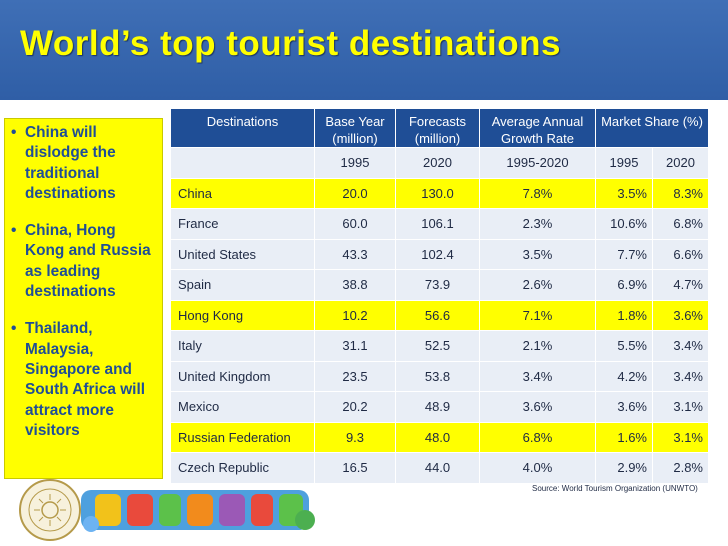 This screenshot has width=728, height=546. I want to click on table-row: Hong Kong 10.2 56.6 7.1% 1.8% 3.6%, so click(439, 315).